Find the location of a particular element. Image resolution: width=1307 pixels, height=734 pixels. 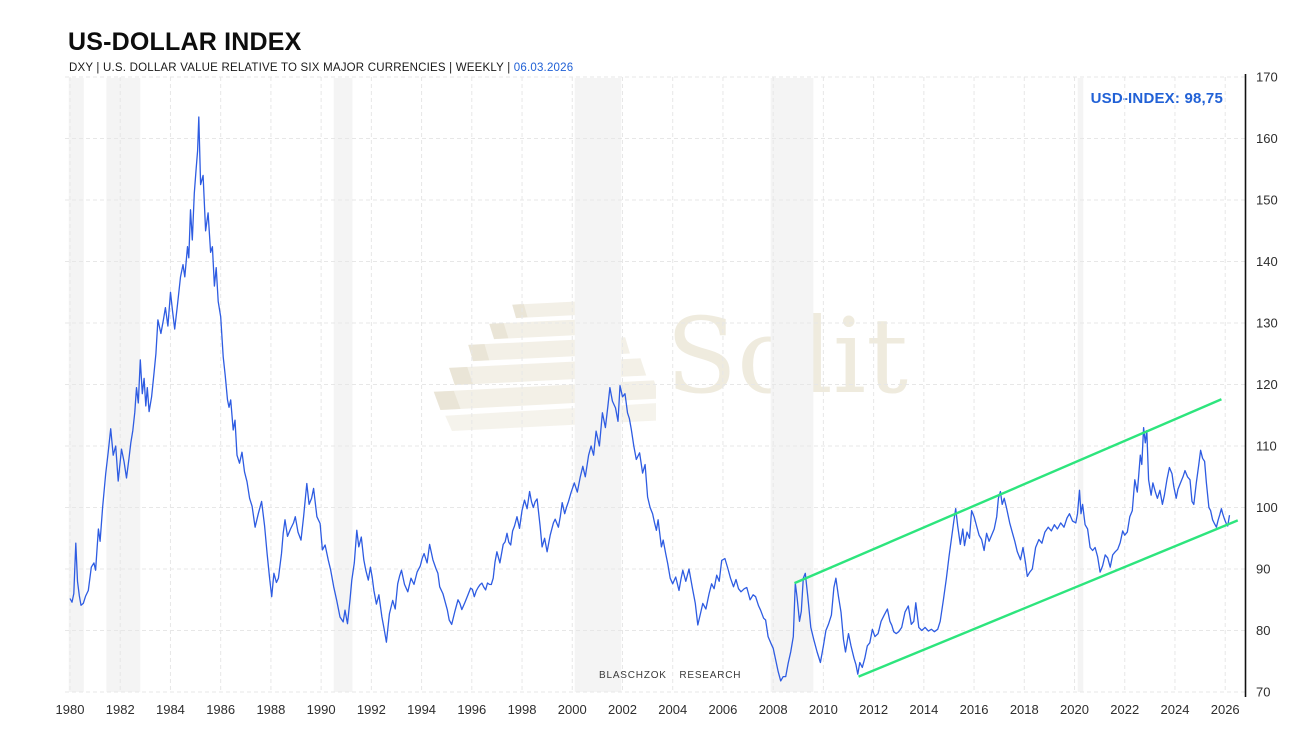

y-axis-label: 80 is located at coordinates (1263, 630).